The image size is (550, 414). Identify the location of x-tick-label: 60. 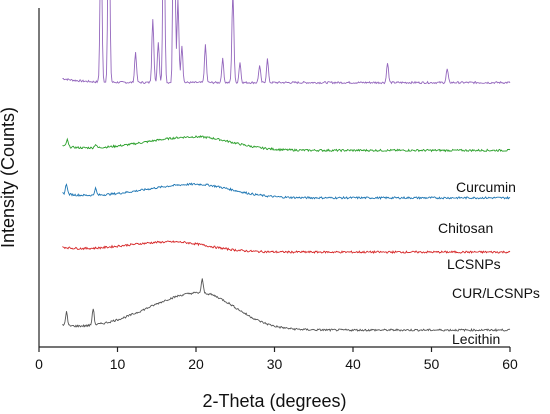
(510, 364).